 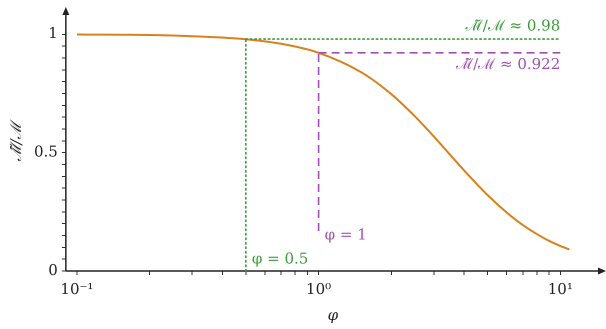 I want to click on x-tick-label: 10⁻¹, so click(x=77, y=289).